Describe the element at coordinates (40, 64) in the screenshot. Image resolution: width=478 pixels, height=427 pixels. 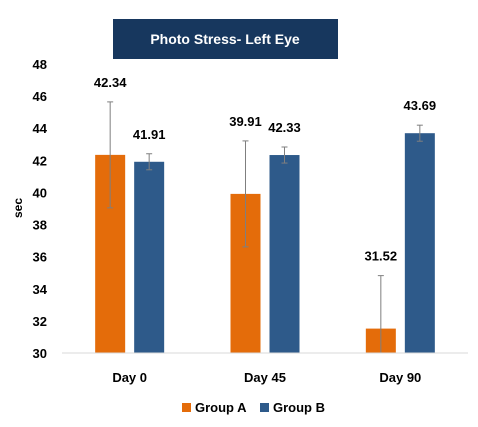
I see `y-tick-label: 48` at that location.